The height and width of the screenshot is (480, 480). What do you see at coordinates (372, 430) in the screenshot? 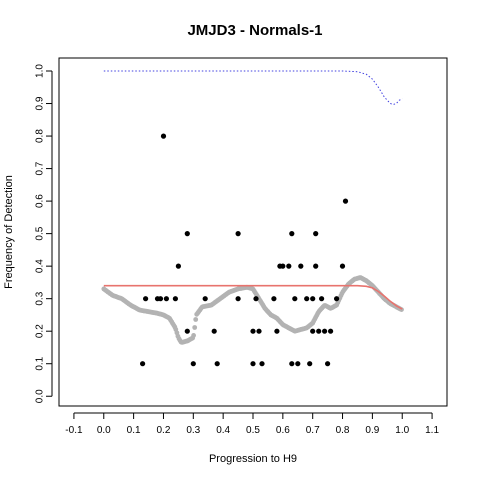
I see `x-tick-label: 0.9` at bounding box center [372, 430].